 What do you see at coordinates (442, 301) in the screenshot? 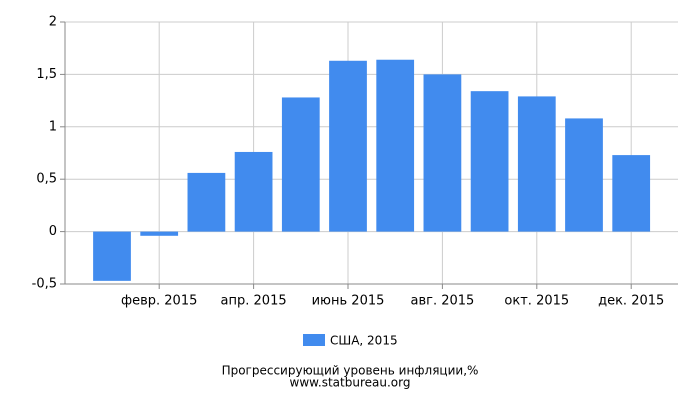
I see `x-tick-label: авг. 2015` at bounding box center [442, 301].